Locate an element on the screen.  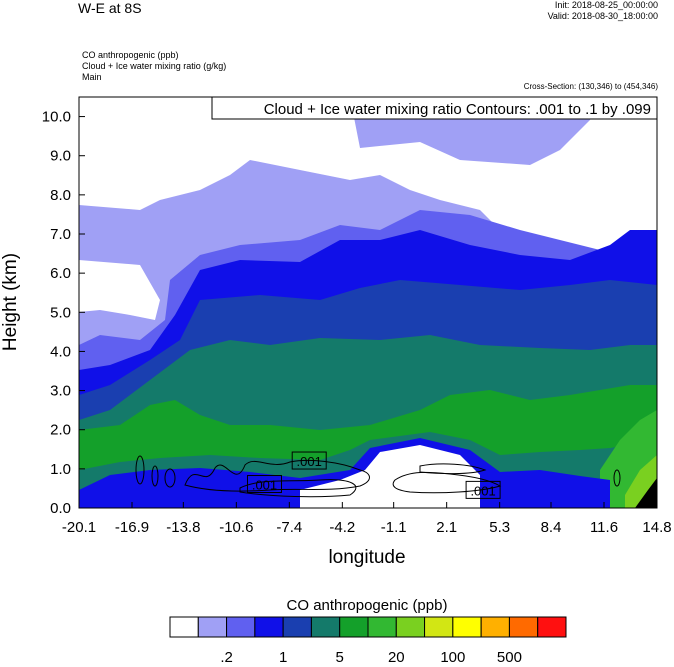
contour-labels: .001 .001 .001 is located at coordinates (373, 475).